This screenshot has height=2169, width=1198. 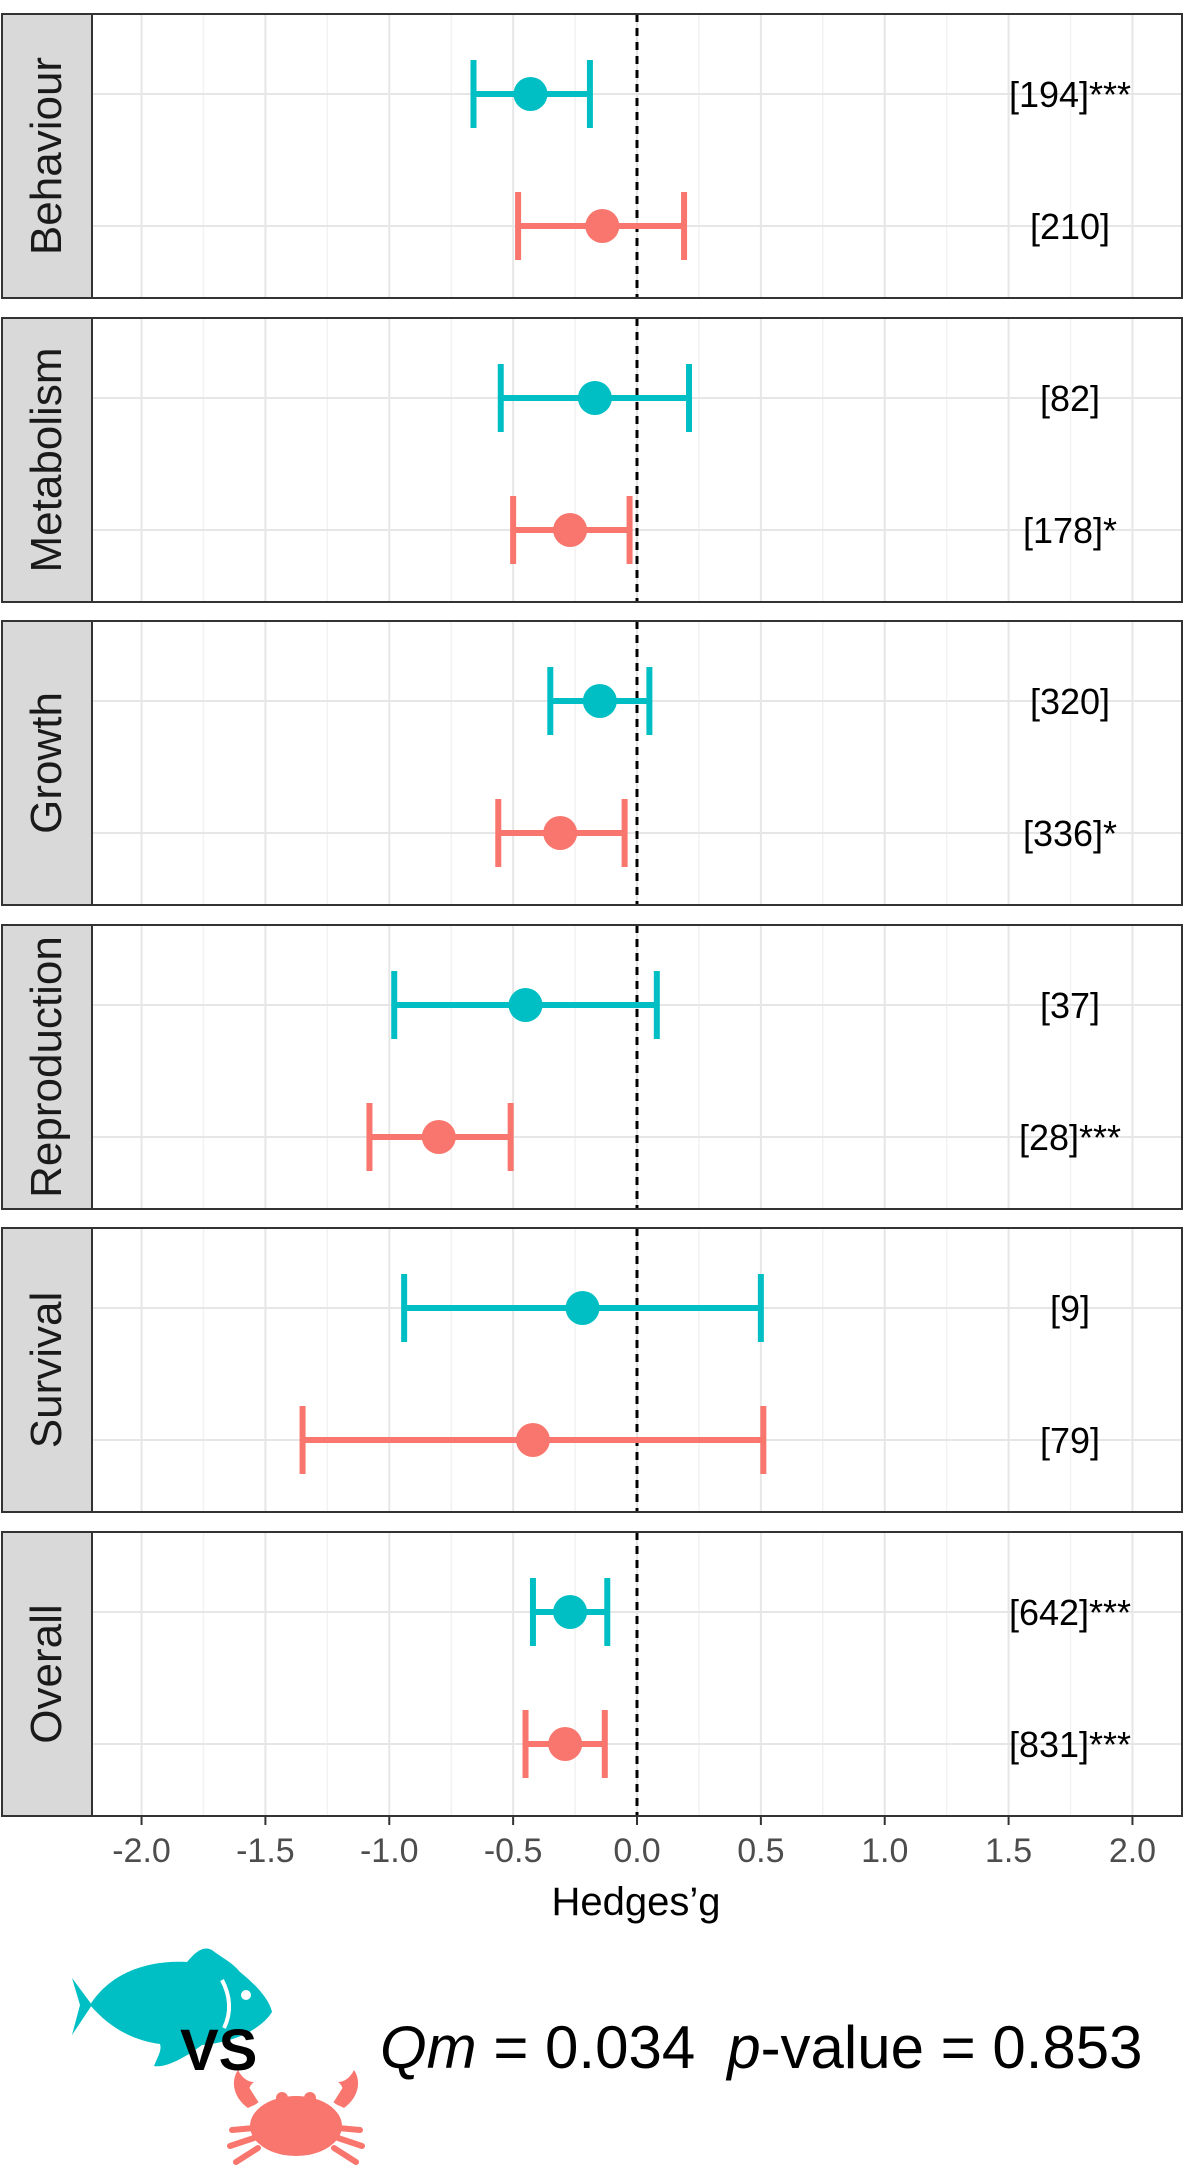 What do you see at coordinates (265, 1851) in the screenshot?
I see `x-tick-label: -1.5` at bounding box center [265, 1851].